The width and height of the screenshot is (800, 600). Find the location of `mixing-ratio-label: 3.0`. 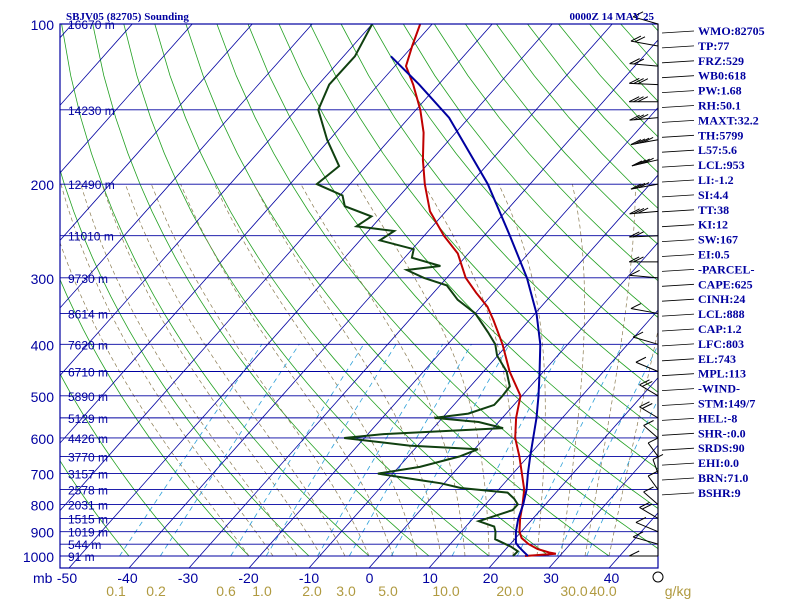

mixing-ratio-label: 3.0 is located at coordinates (346, 591).